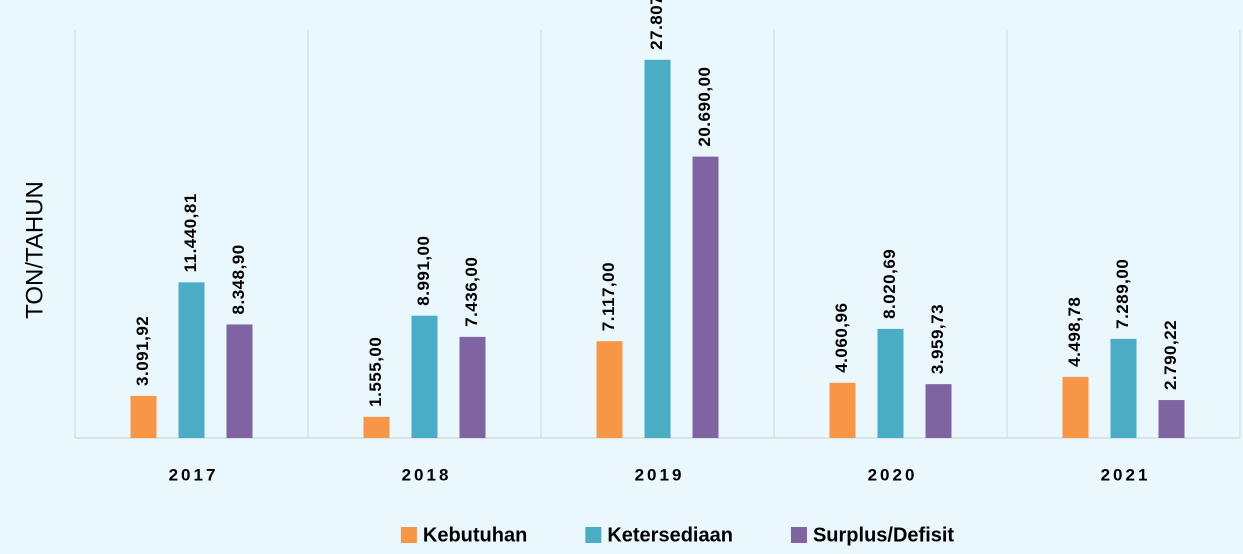 This screenshot has height=554, width=1243. What do you see at coordinates (1126, 474) in the screenshot?
I see `x-tick-label: 2021` at bounding box center [1126, 474].